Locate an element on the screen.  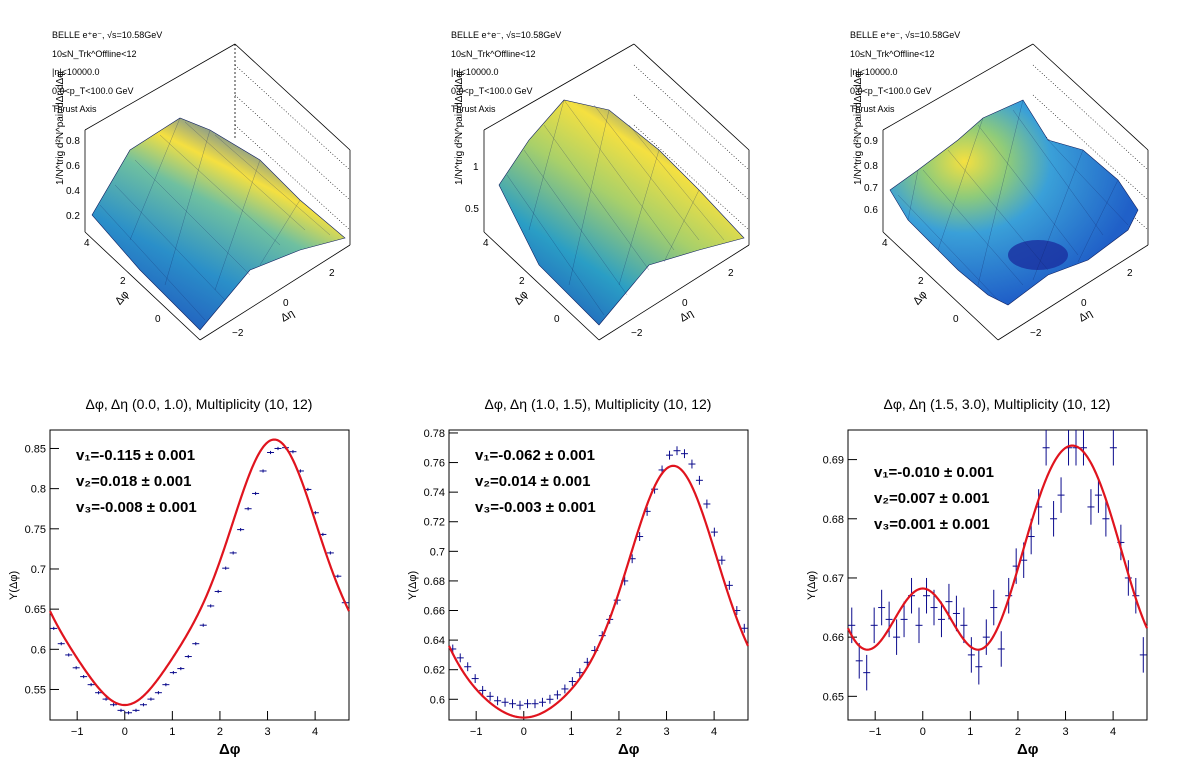
eta-tick-label: 2 is located at coordinates (1130, 273).